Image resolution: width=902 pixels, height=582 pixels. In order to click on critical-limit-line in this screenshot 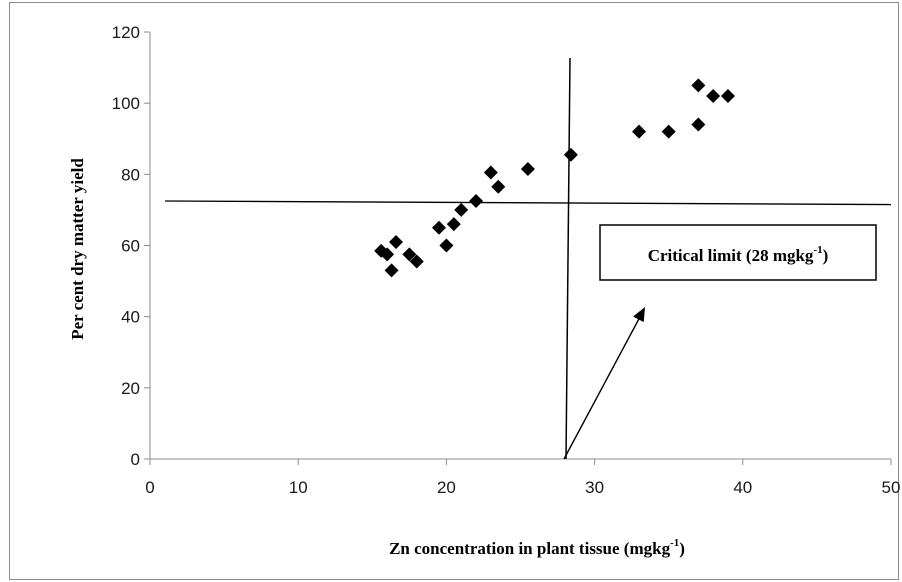, I will do `click(568, 258)`.